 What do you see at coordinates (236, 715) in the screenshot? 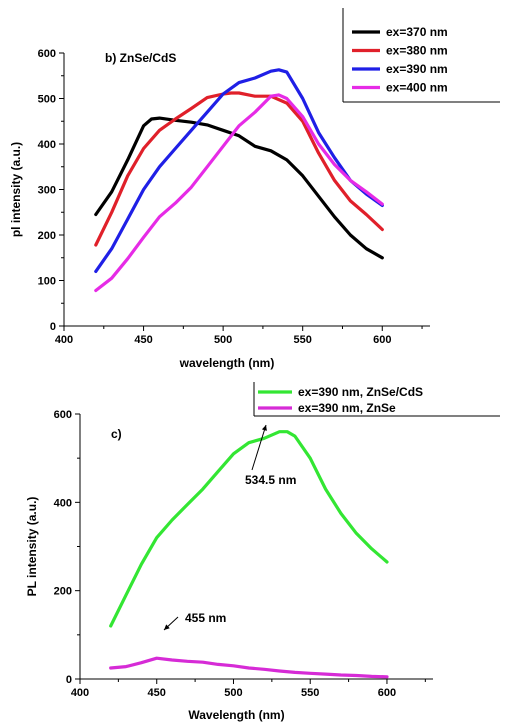
I see `x-axis-label: Wavelength (nm)` at bounding box center [236, 715].